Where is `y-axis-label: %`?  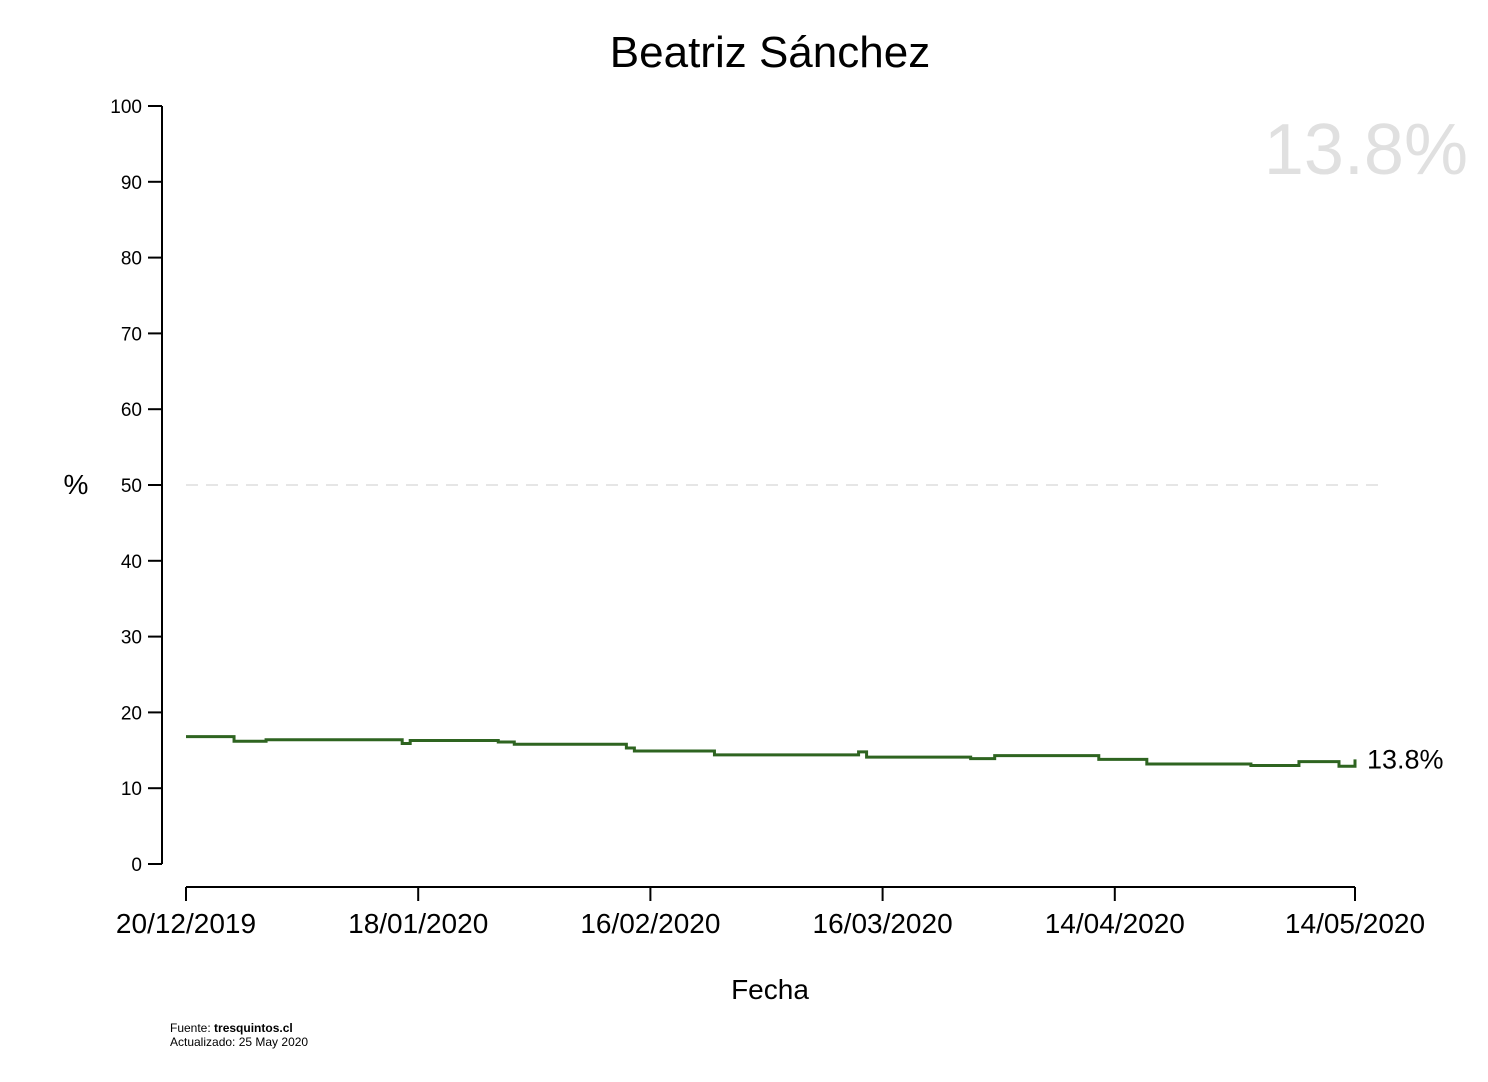
y-axis-label: % is located at coordinates (76, 484).